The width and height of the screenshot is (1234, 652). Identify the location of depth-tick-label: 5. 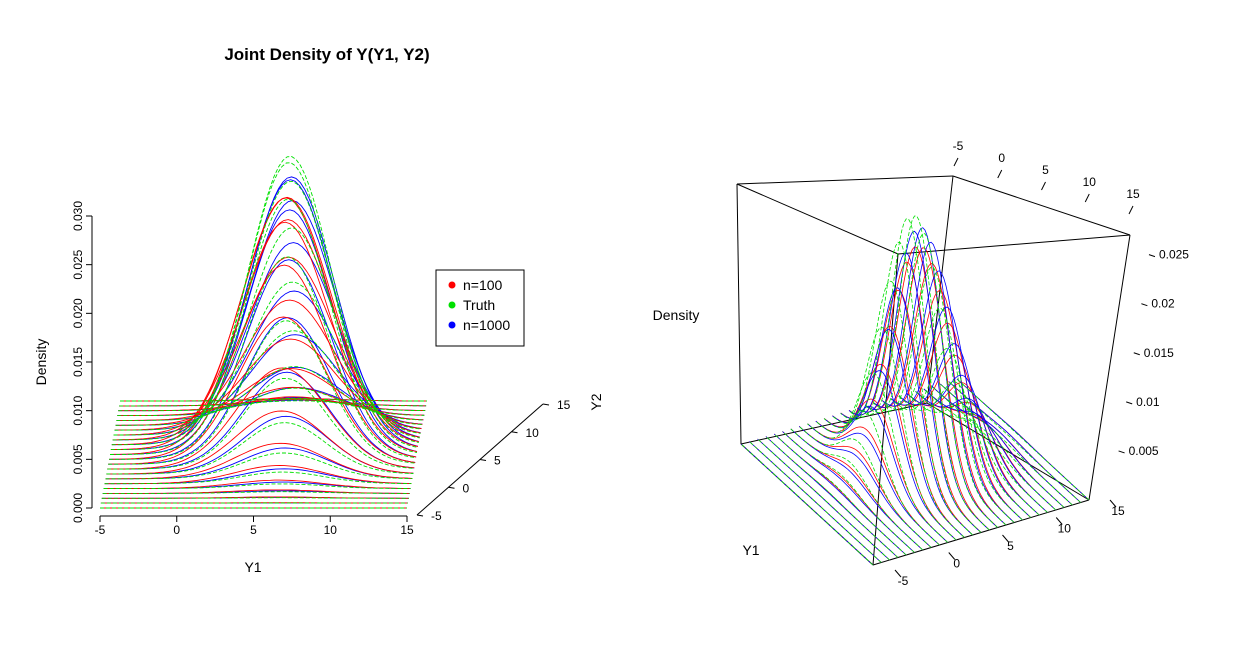
(497, 461).